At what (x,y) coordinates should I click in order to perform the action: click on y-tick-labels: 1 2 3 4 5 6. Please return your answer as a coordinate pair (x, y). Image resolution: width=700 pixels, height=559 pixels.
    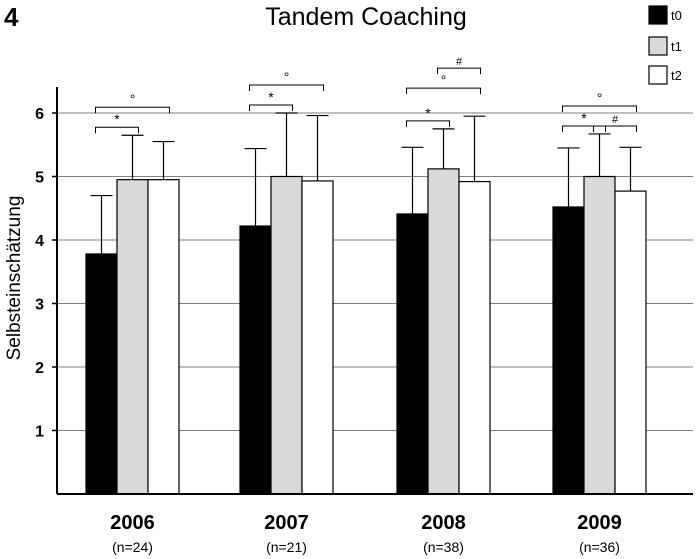
    Looking at the image, I should click on (46, 273).